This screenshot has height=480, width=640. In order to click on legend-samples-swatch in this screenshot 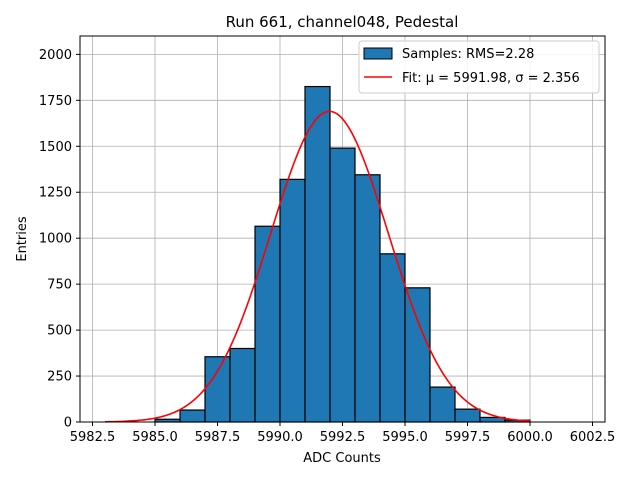, I will do `click(378, 53)`.